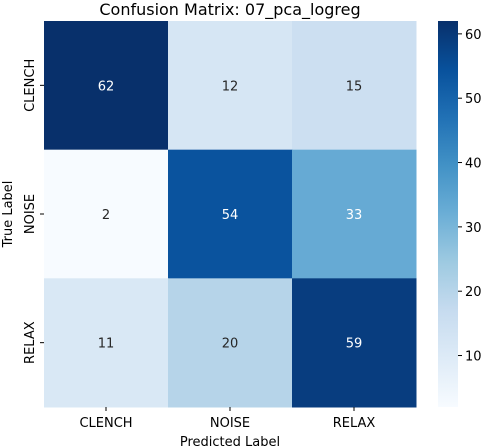  What do you see at coordinates (105, 423) in the screenshot?
I see `x-tick-label: CLENCH` at bounding box center [105, 423].